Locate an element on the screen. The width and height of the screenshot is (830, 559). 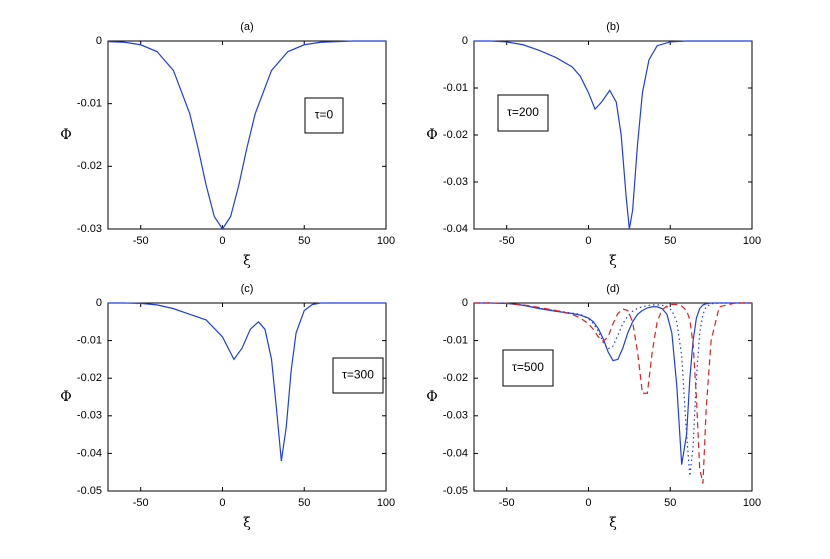
subplot-title: (a) is located at coordinates (246, 27).